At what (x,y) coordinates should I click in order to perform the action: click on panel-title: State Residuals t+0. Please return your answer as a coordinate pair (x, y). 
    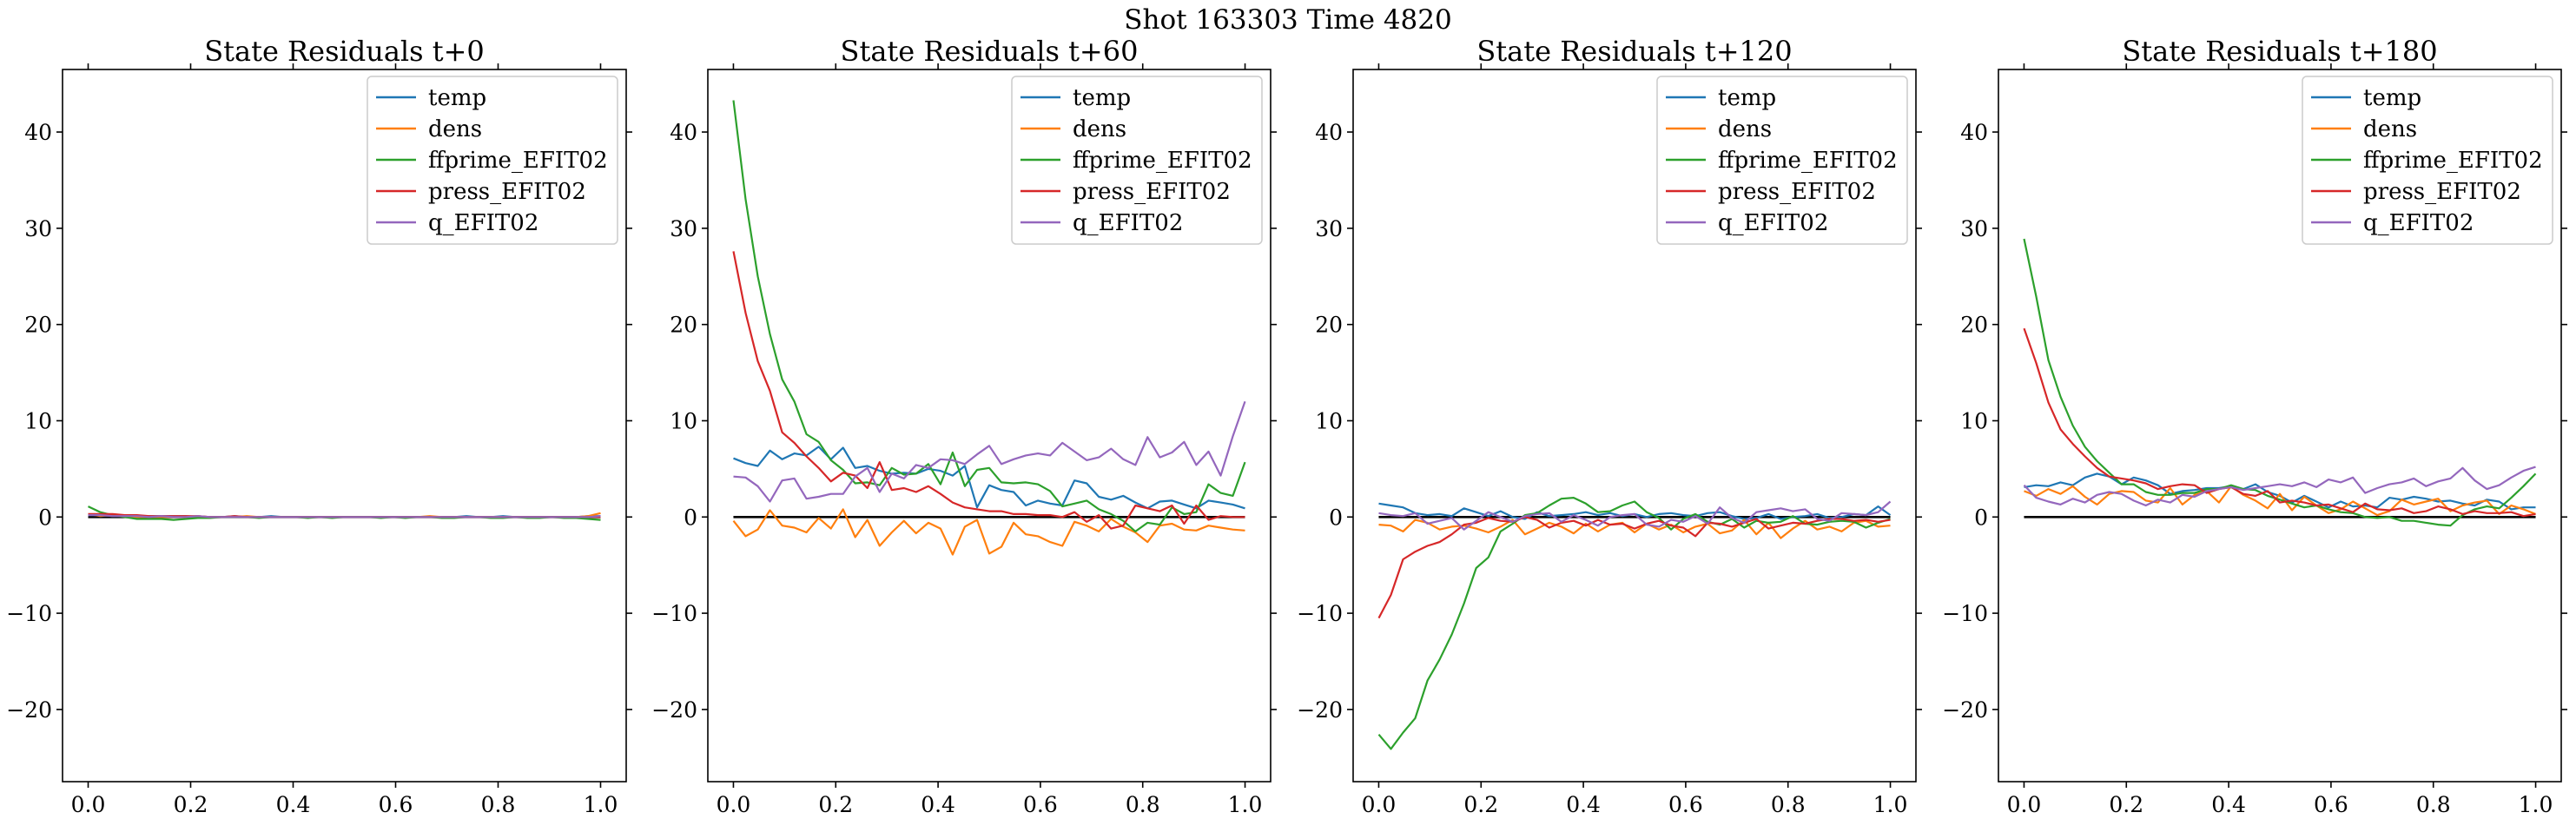
    Looking at the image, I should click on (345, 51).